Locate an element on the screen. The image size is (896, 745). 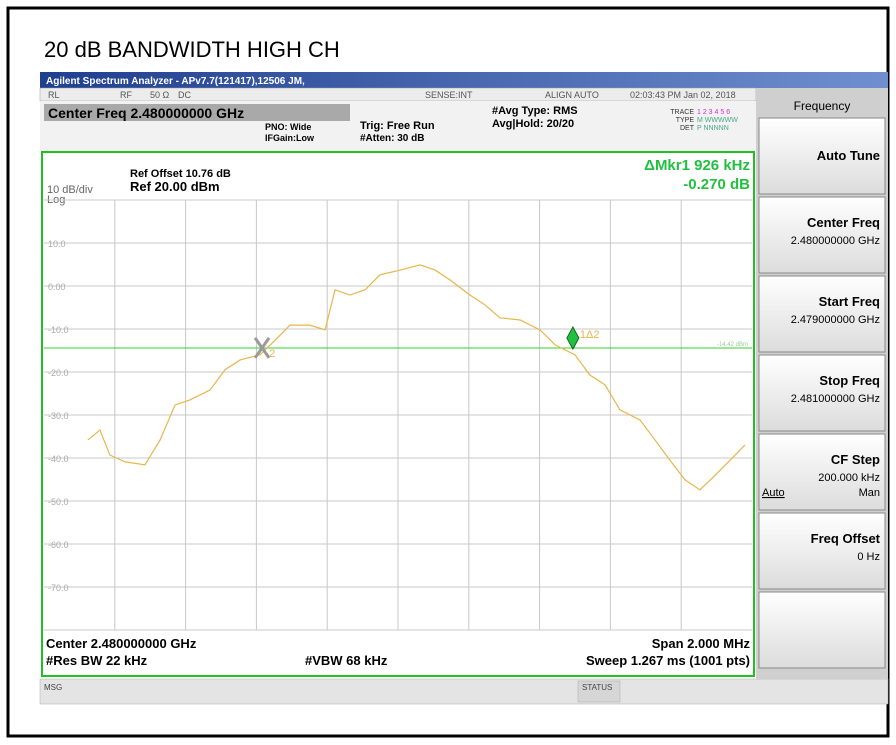
softkey-value: 2.479000000 GHz is located at coordinates (835, 320).